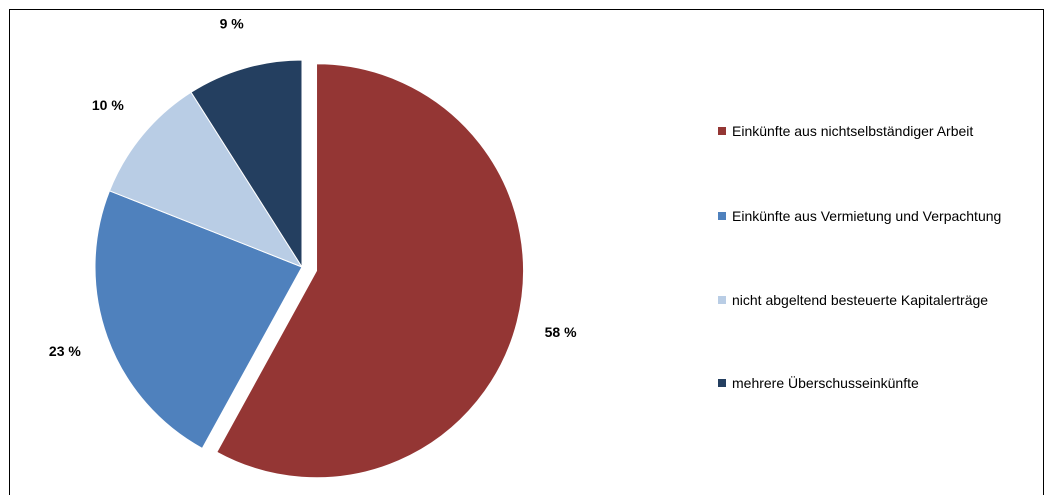  I want to click on legend-item-vermietung-verpachtung: Einkünfte aus Vermietung und Verpachtung, so click(859, 216).